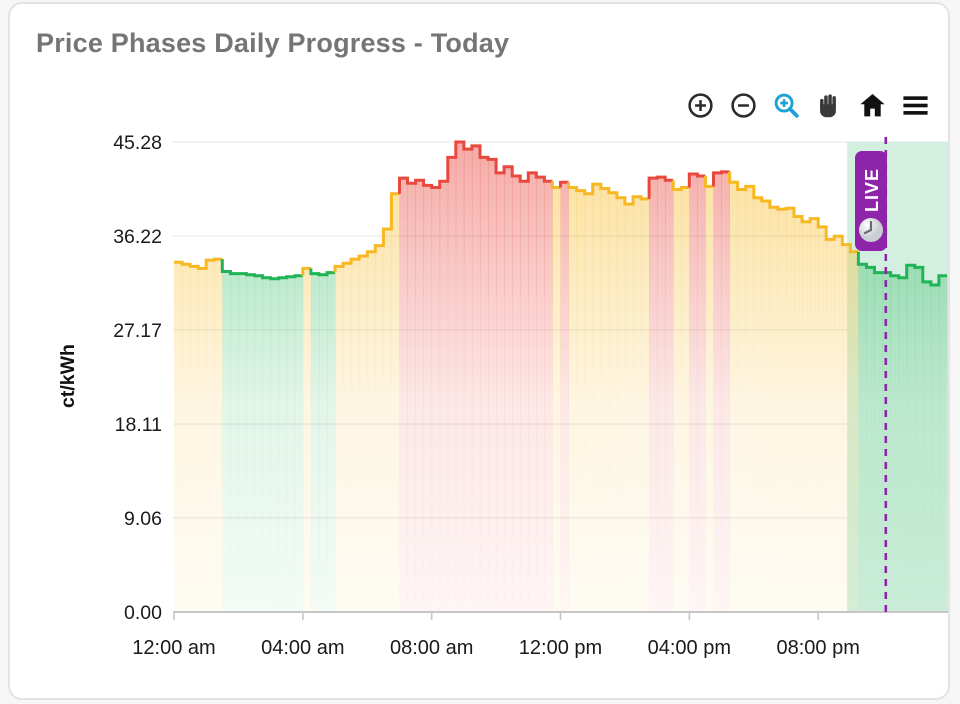  Describe the element at coordinates (807, 105) in the screenshot. I see `chart-toolbar` at that location.